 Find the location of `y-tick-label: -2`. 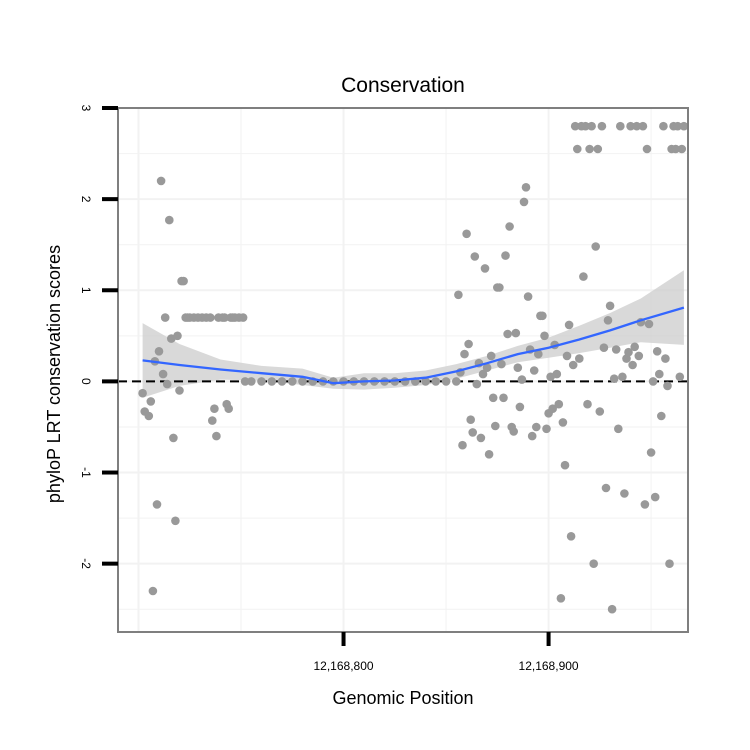

y-tick-label: -2 is located at coordinates (86, 563).